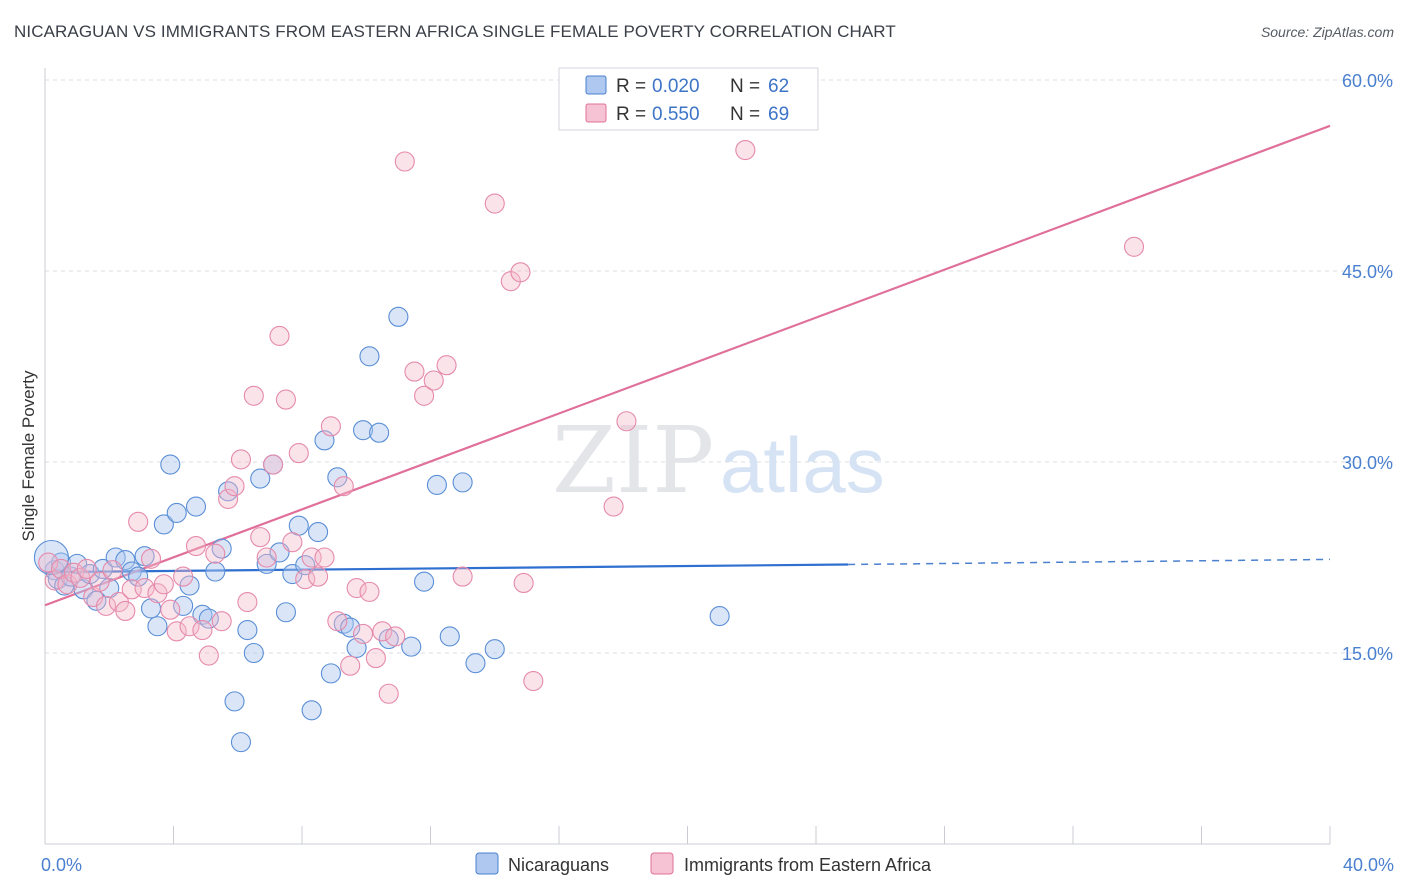  What do you see at coordinates (778, 86) in the screenshot?
I see `stats-n-value-blue: 62` at bounding box center [778, 86].